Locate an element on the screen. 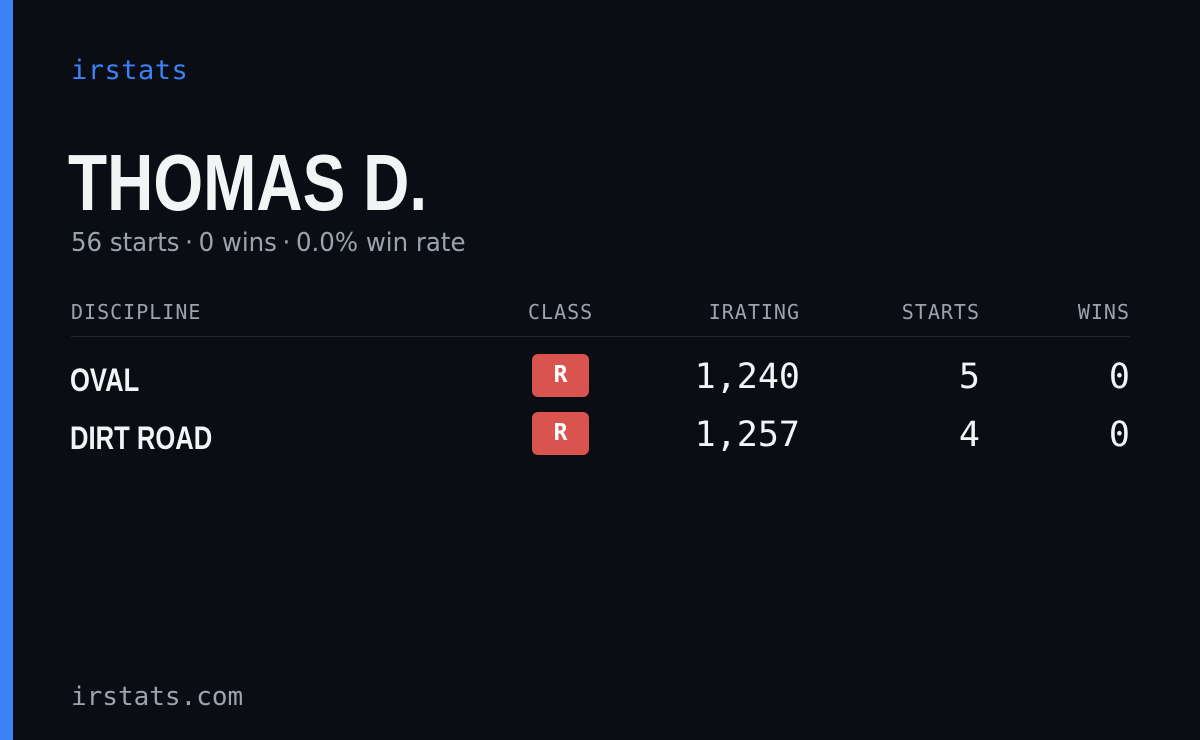 The width and height of the screenshot is (1200, 740). table-row: OVAL R 1,240 5 0 is located at coordinates (600, 376).